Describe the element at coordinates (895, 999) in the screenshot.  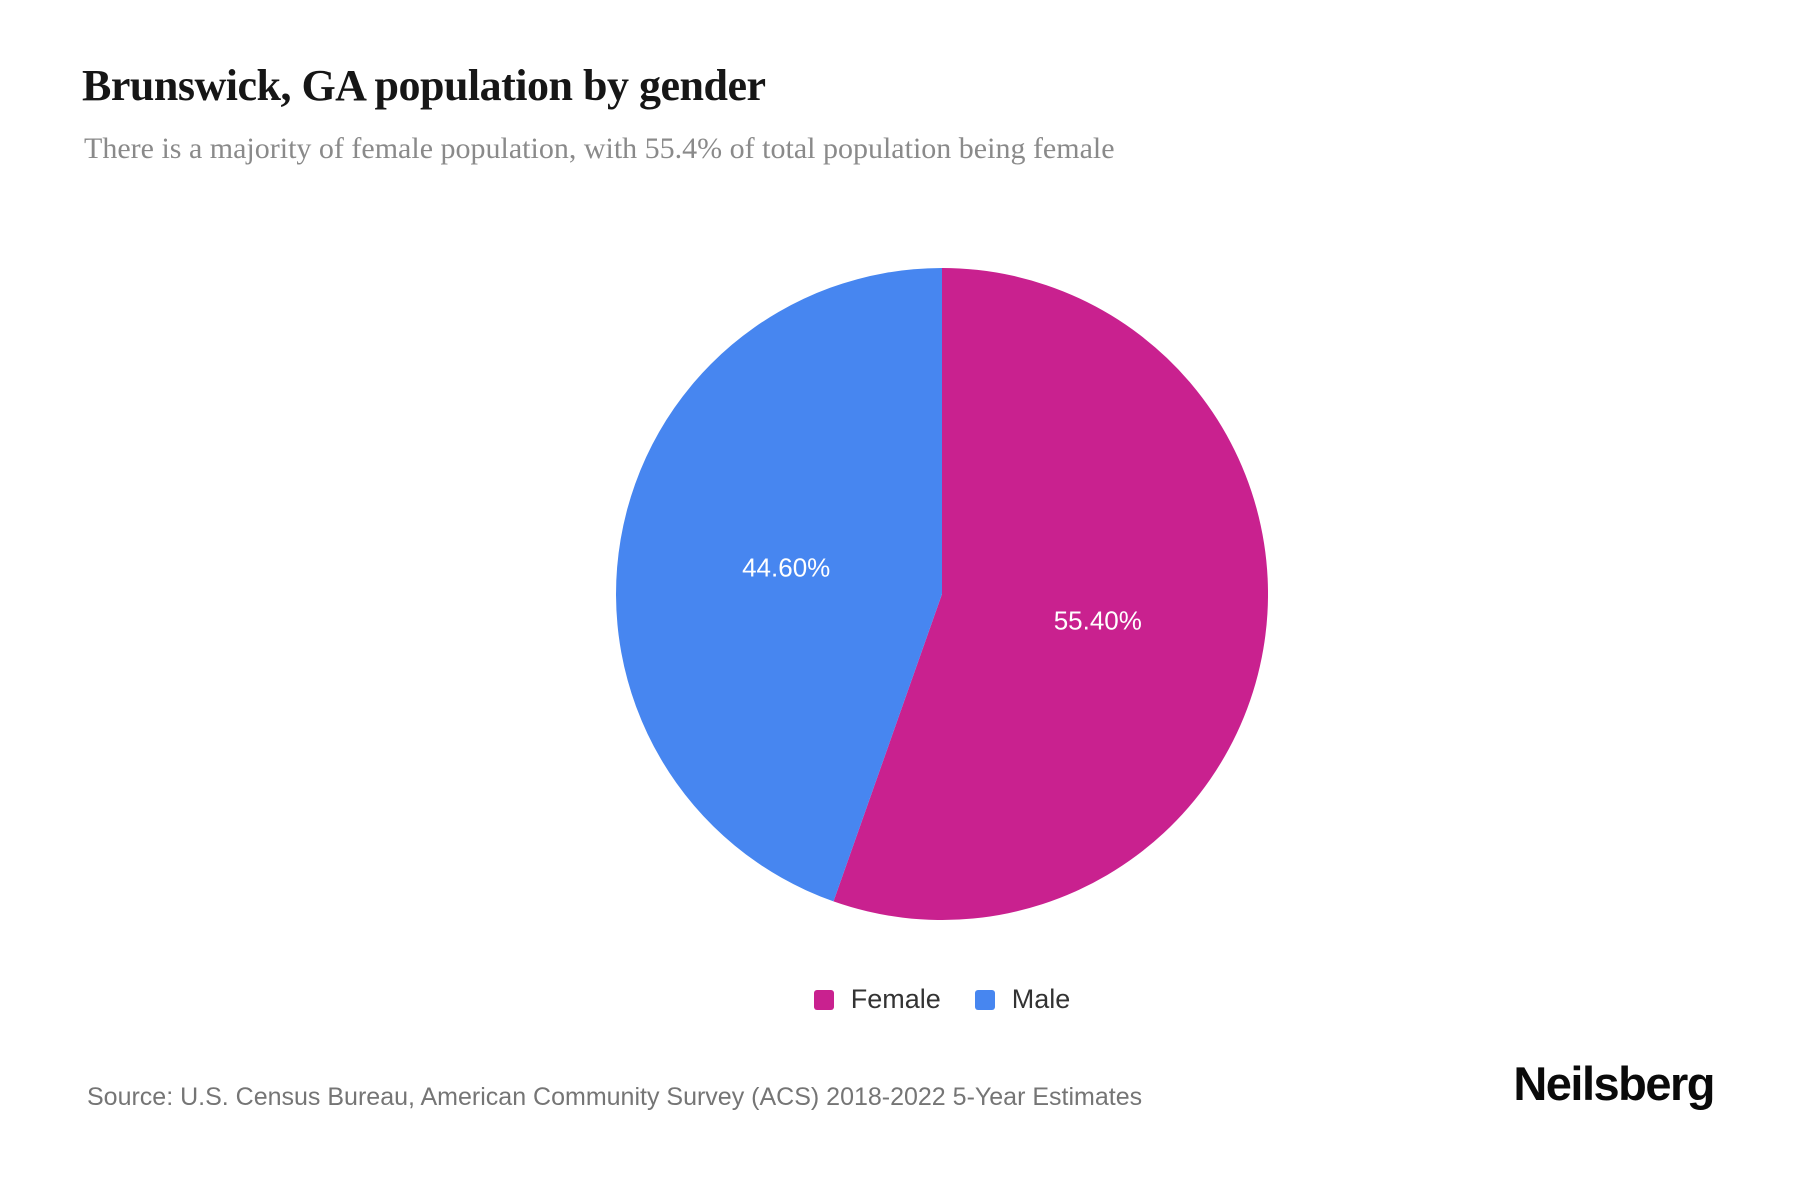
I see `legend-label-female: Female` at that location.